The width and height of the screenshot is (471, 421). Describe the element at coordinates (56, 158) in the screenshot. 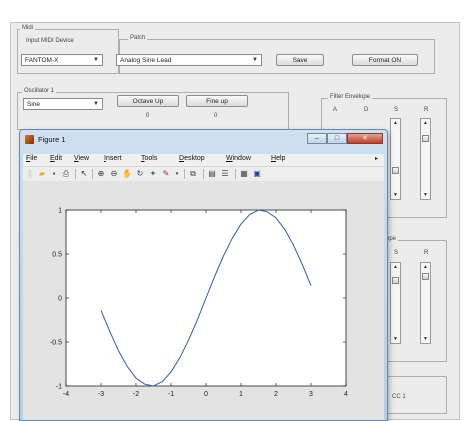

I see `menu-edit: Edit` at that location.